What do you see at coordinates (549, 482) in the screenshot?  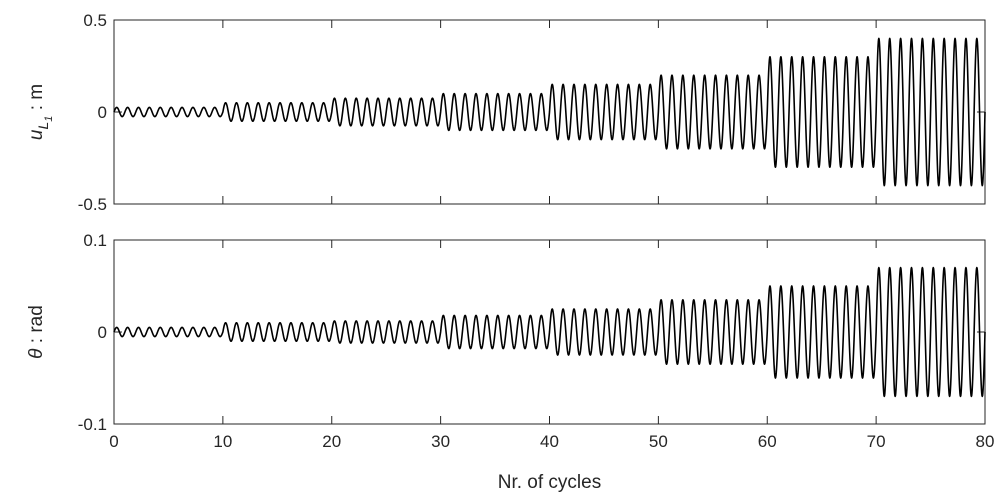 I see `x-axis-title: Nr. of cycles` at bounding box center [549, 482].